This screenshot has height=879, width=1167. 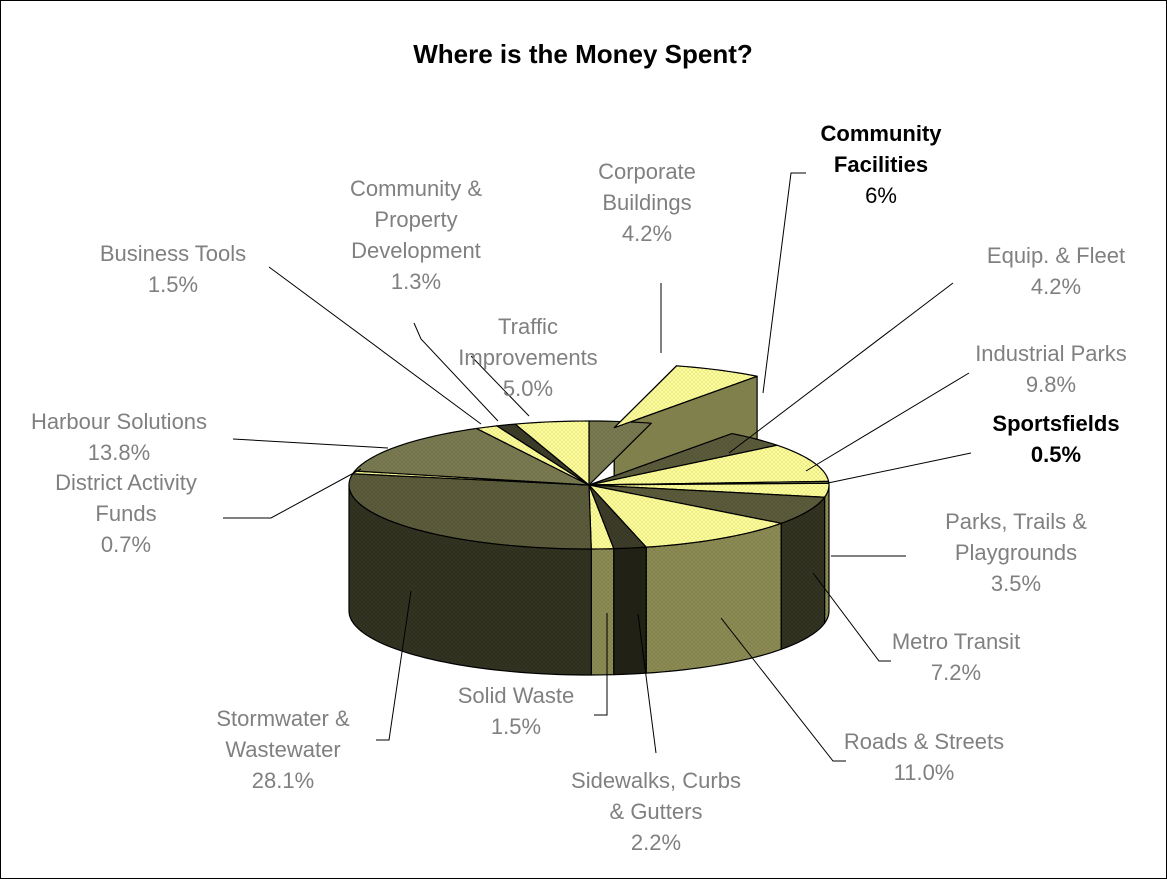 What do you see at coordinates (283, 780) in the screenshot?
I see `slice-value-stormwater: 28.1%` at bounding box center [283, 780].